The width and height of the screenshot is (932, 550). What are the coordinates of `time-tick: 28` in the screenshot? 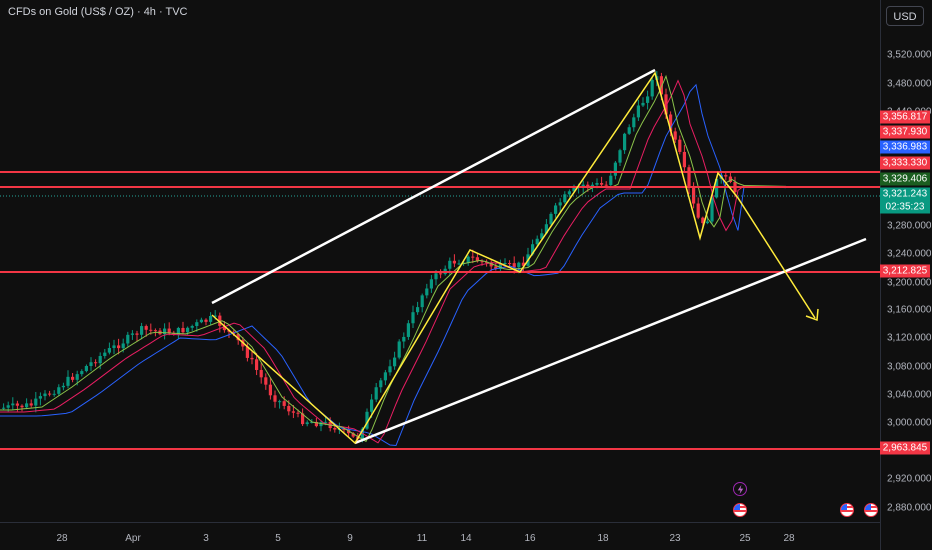 It's located at (62, 538).